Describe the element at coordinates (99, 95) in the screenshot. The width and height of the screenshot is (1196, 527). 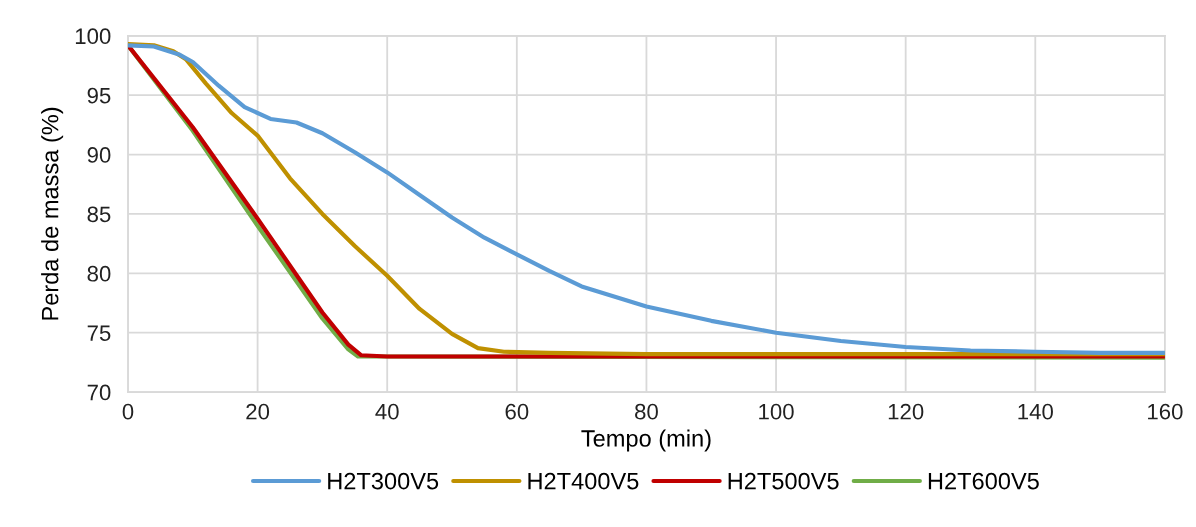
I see `y-tick-label: 95` at that location.